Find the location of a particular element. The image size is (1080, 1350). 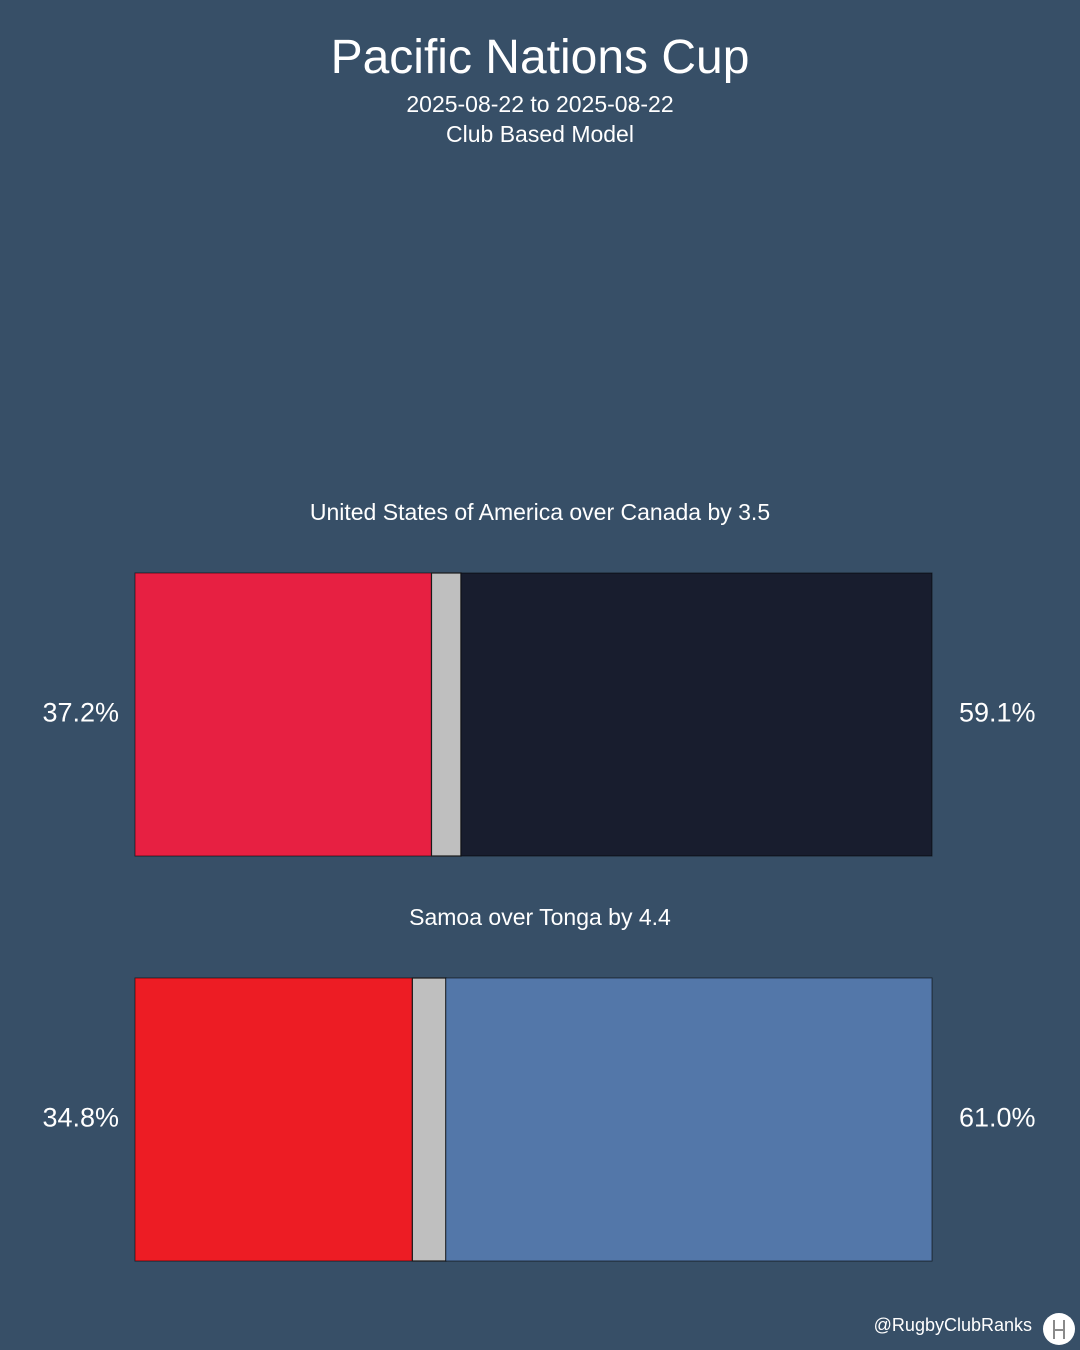

footer: @RugbyClubRanks is located at coordinates (540, 1325).